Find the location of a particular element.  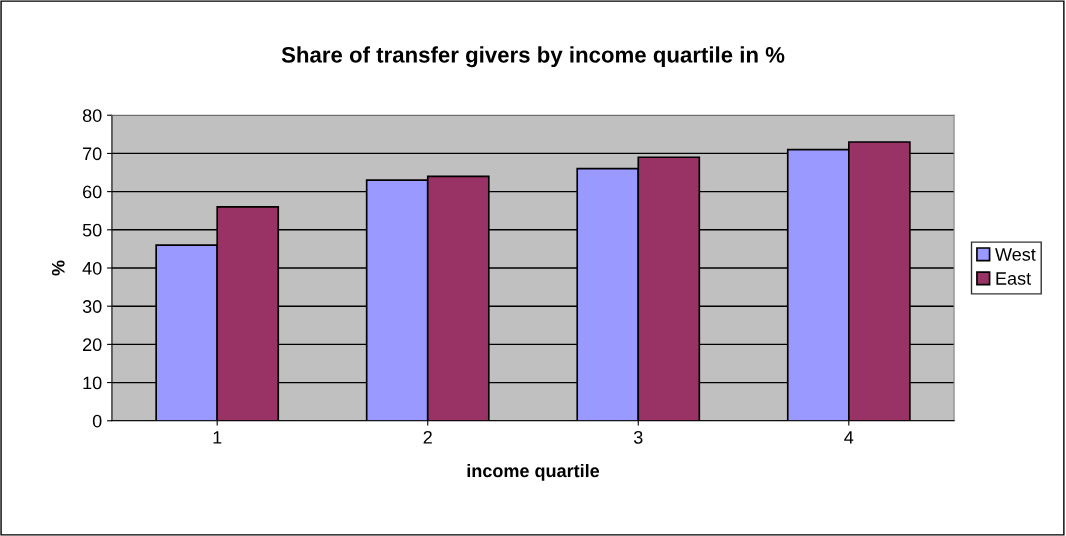

chart-title: Share of transfer givers by income quartile in % is located at coordinates (533, 57).